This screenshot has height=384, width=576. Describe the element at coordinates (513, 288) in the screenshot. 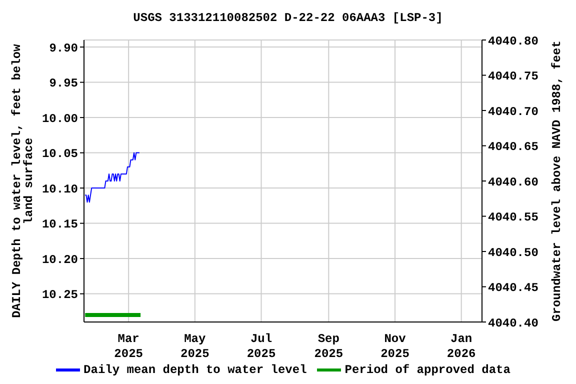

I see `y2-tick-label: 4040.45` at that location.